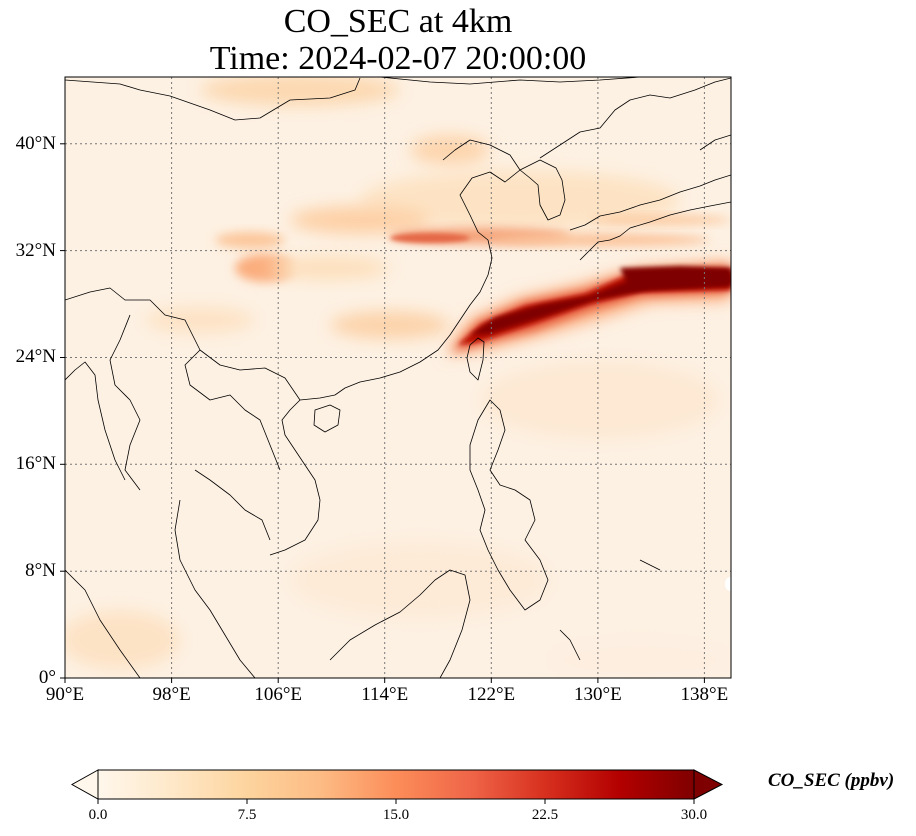 The width and height of the screenshot is (916, 836). What do you see at coordinates (545, 815) in the screenshot?
I see `colorbar-tick-label: 22.5` at bounding box center [545, 815].